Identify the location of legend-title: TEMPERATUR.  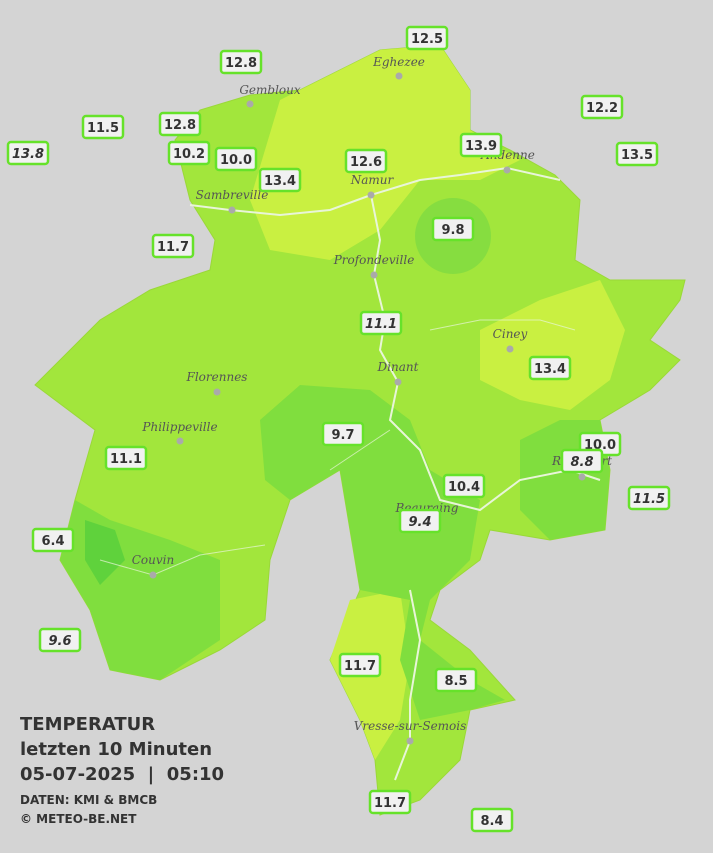
(87, 724).